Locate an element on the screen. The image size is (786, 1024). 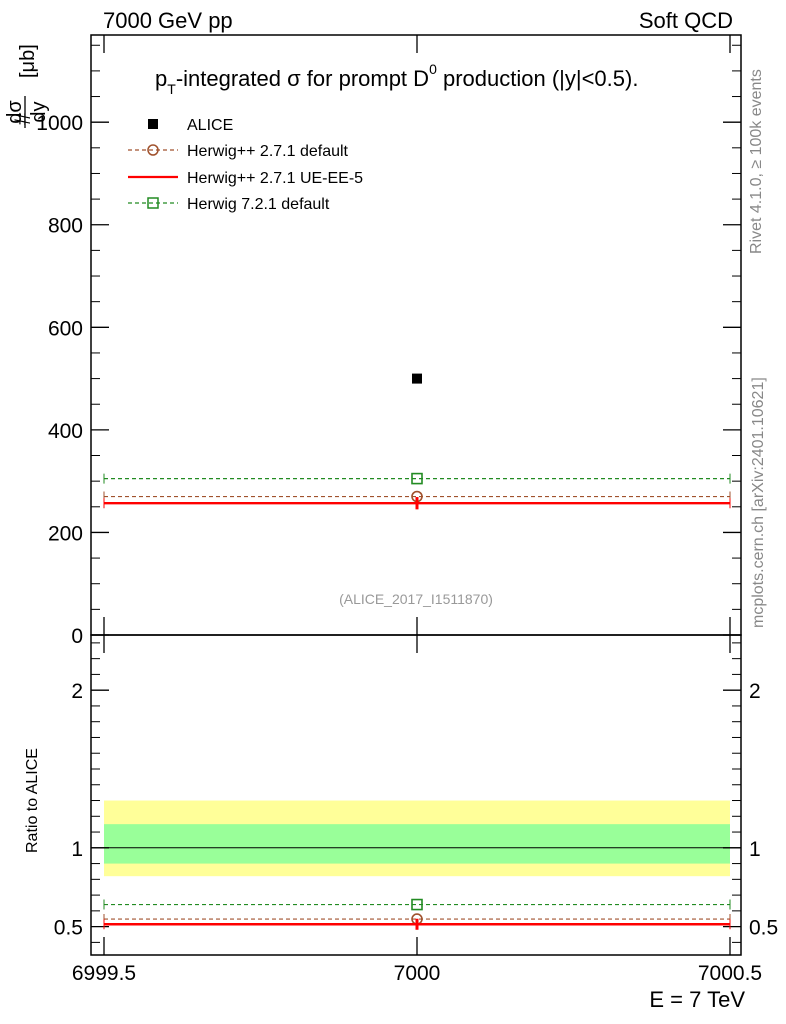
y-tick-label: 600 is located at coordinates (65, 328).